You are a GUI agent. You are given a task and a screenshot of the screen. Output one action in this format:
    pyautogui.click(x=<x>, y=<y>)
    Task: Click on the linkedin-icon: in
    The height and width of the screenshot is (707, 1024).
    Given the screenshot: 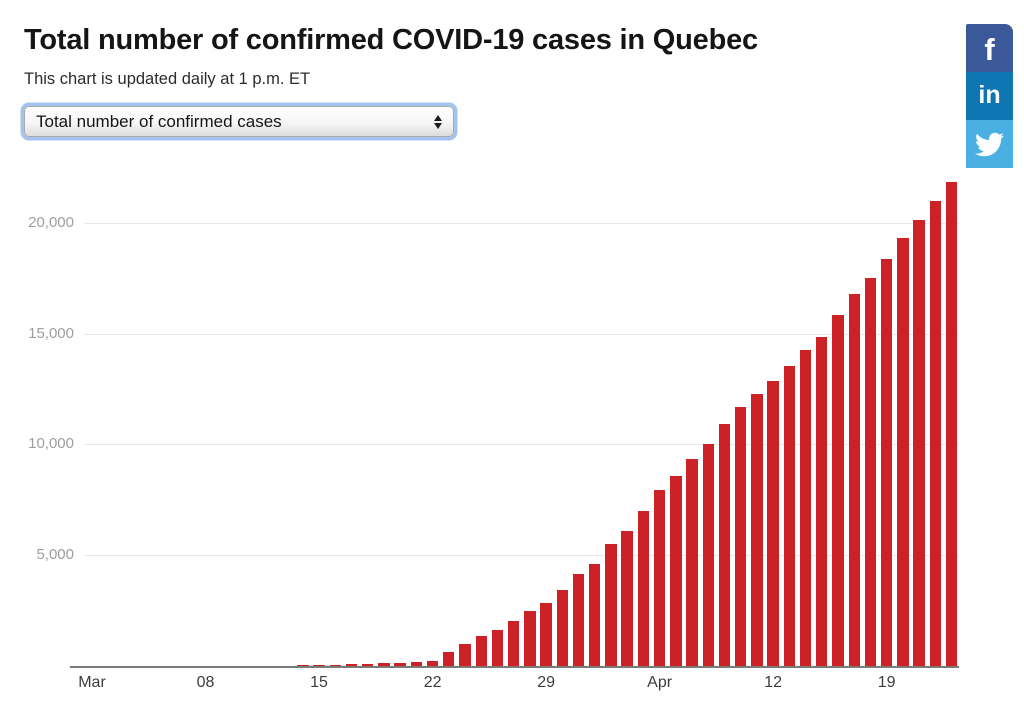 What is the action you would take?
    pyautogui.click(x=989, y=94)
    